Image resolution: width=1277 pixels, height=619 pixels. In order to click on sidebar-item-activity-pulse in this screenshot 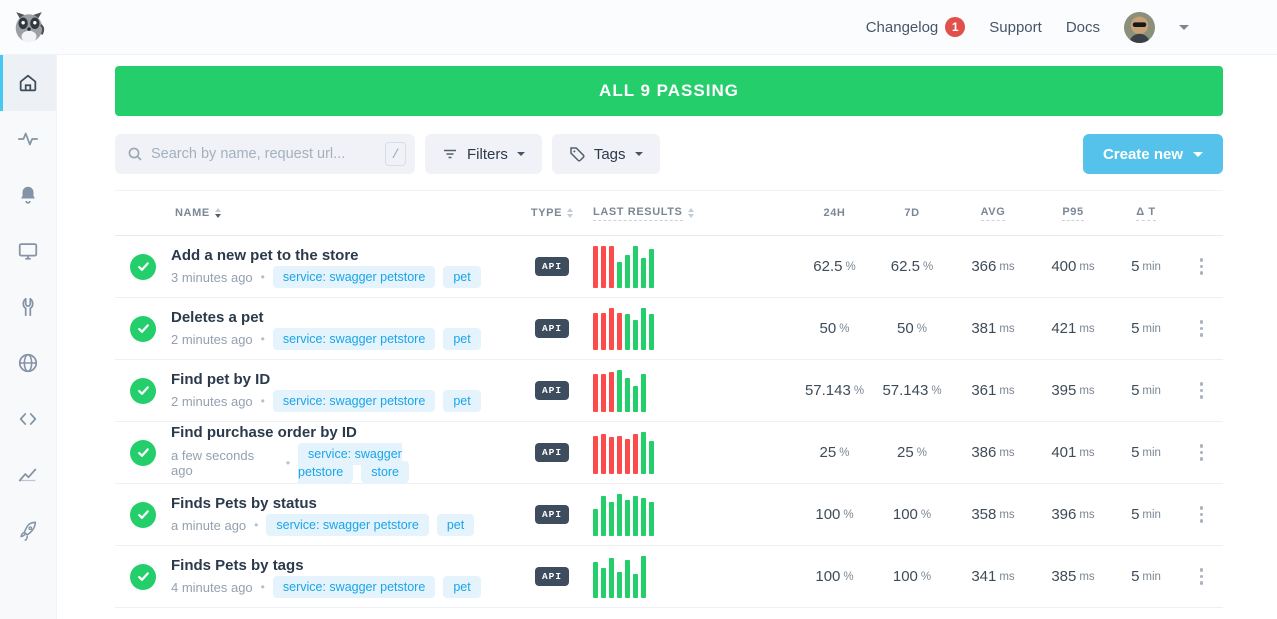, I will do `click(28, 139)`.